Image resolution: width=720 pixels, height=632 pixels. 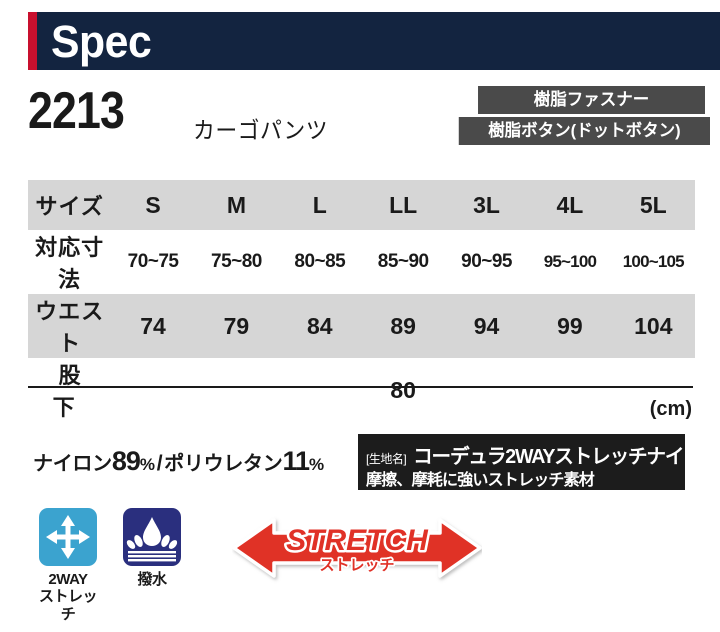 What do you see at coordinates (356, 565) in the screenshot?
I see `stretch-banner-sub-text: ストレッチ` at bounding box center [356, 565].